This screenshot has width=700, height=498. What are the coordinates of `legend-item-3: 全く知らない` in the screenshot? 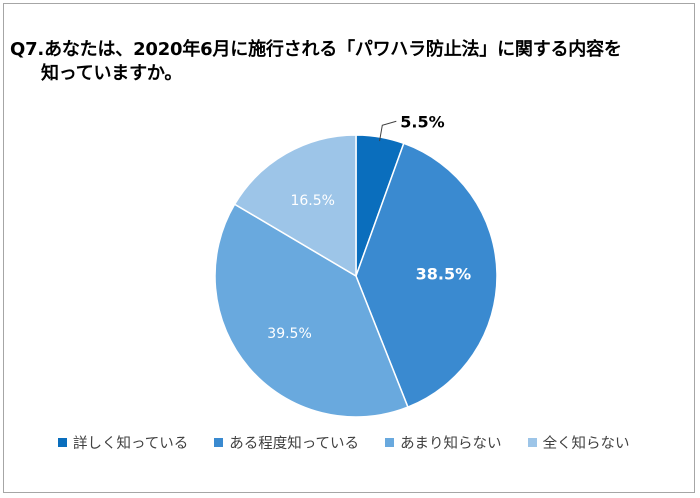 It's located at (578, 442).